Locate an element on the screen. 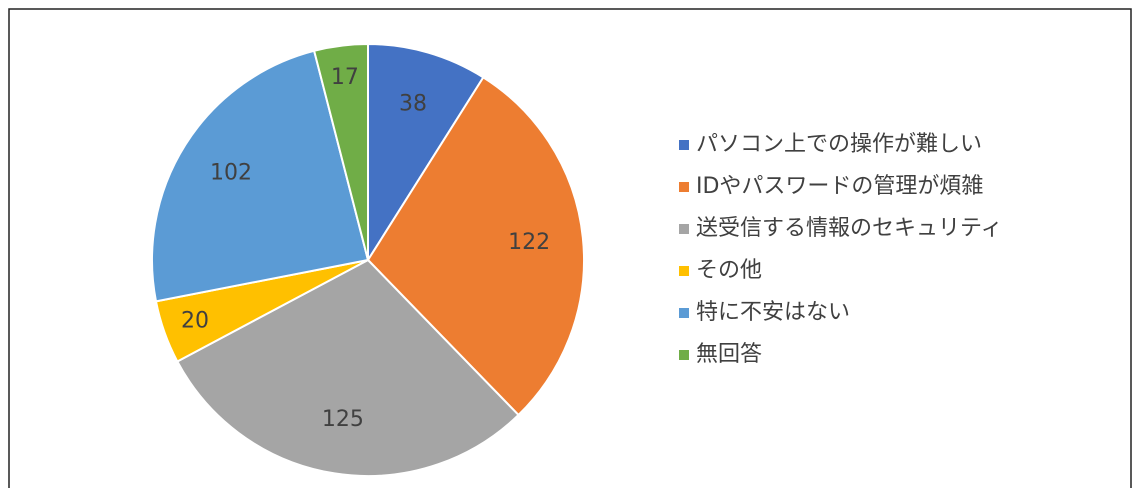 This screenshot has height=488, width=1140. legend-label: パソコン上での操作が難しい is located at coordinates (839, 144).